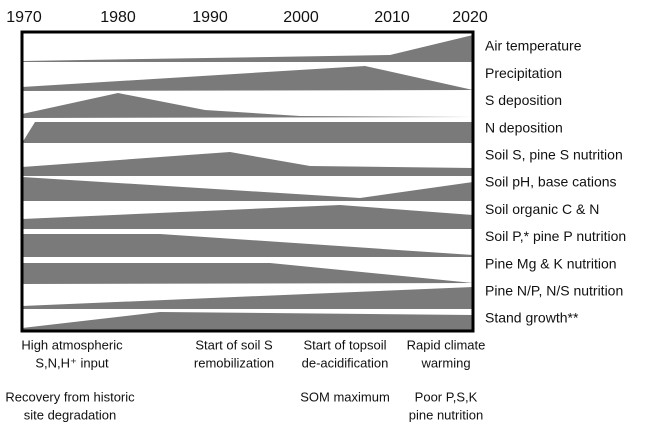 This screenshot has height=425, width=660. Describe the element at coordinates (554, 155) in the screenshot. I see `row-label: Soil S, pine S nutrition` at that location.